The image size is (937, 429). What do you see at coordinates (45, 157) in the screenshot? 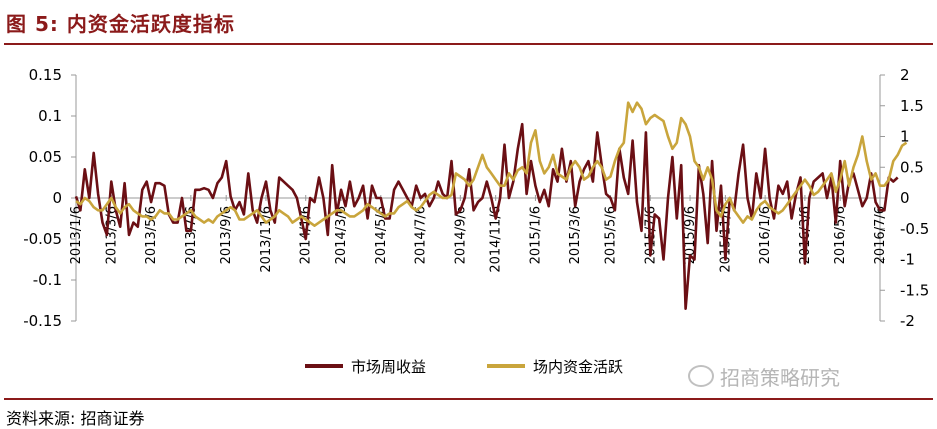
I see `y-left-tick-label: 0.05` at bounding box center [45, 157].